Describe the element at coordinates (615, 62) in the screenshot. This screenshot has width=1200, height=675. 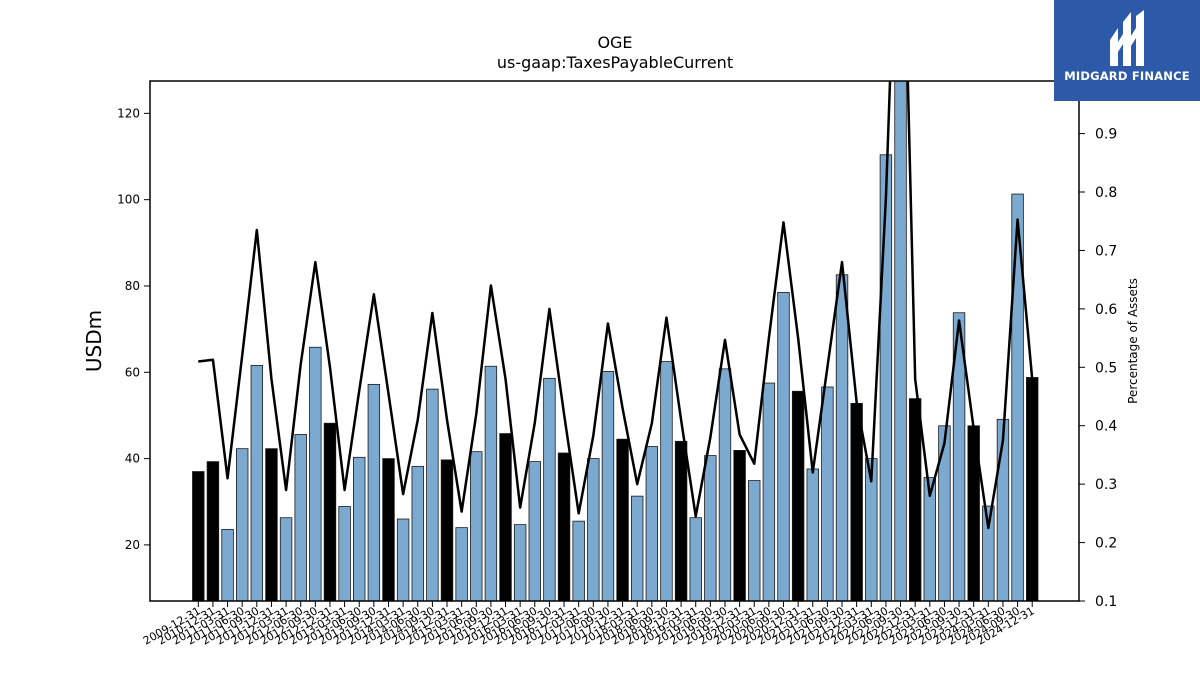
I see `chart-subtitle: us-gaap:TaxesPayableCurrent` at that location.